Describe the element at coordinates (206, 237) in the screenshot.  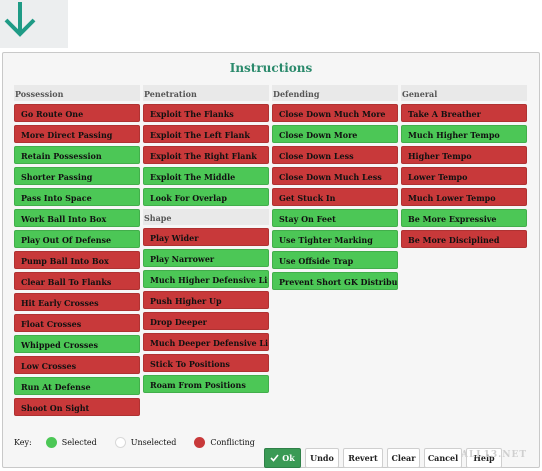
I see `instruction-button: Play Wider` at that location.